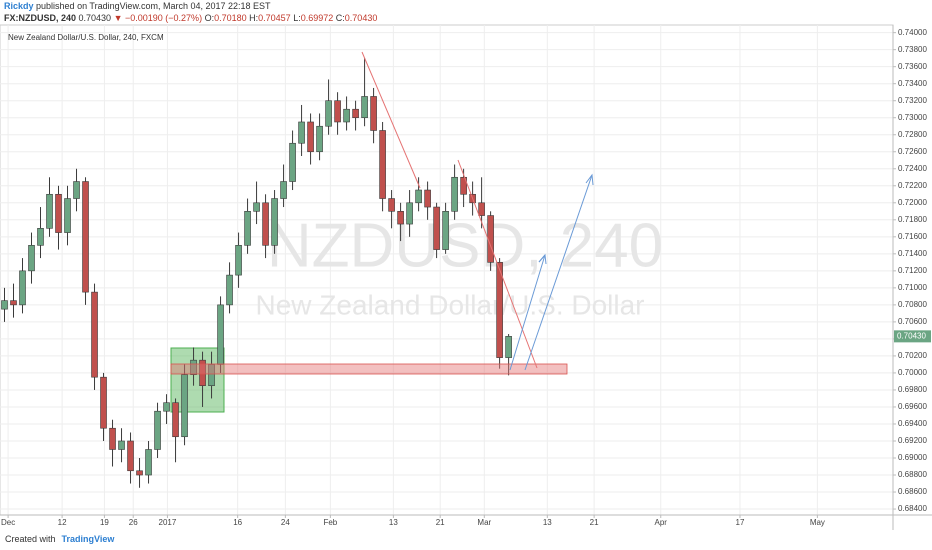  What do you see at coordinates (912, 372) in the screenshot?
I see `y-tick-label: 0.70000` at bounding box center [912, 372].